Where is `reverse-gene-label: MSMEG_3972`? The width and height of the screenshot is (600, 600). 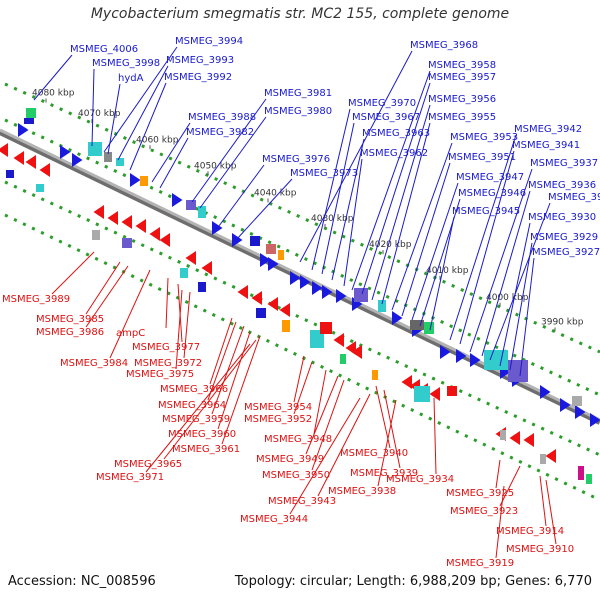 reverse-gene-label: MSMEG_3972 is located at coordinates (168, 363).